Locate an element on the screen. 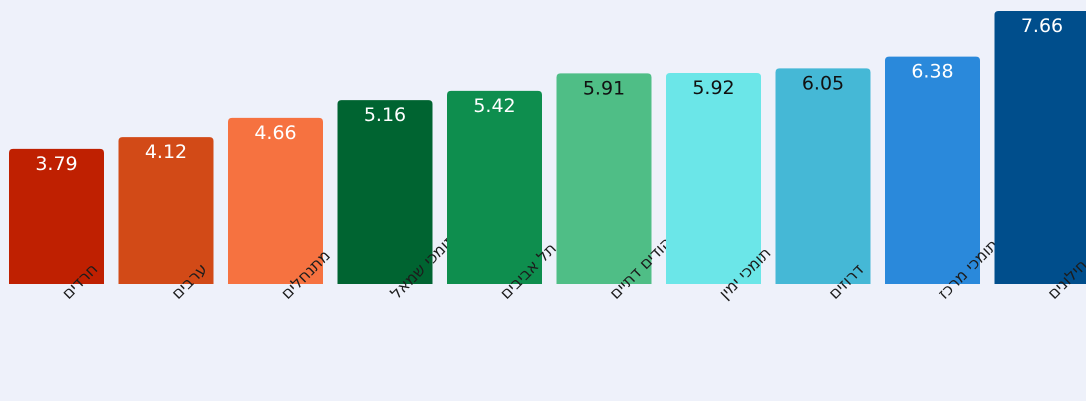 Image resolution: width=1086 pixels, height=401 pixels. value-label-9: 6.38 is located at coordinates (932, 72).